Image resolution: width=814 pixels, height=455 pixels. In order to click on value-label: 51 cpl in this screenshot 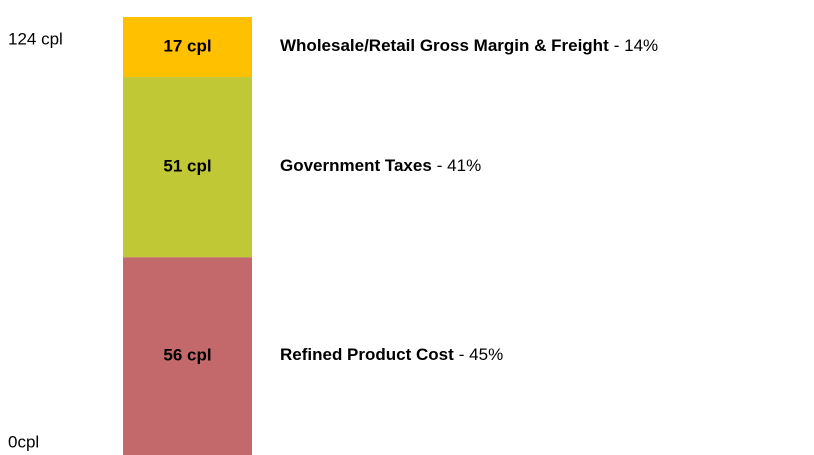, I will do `click(187, 166)`.